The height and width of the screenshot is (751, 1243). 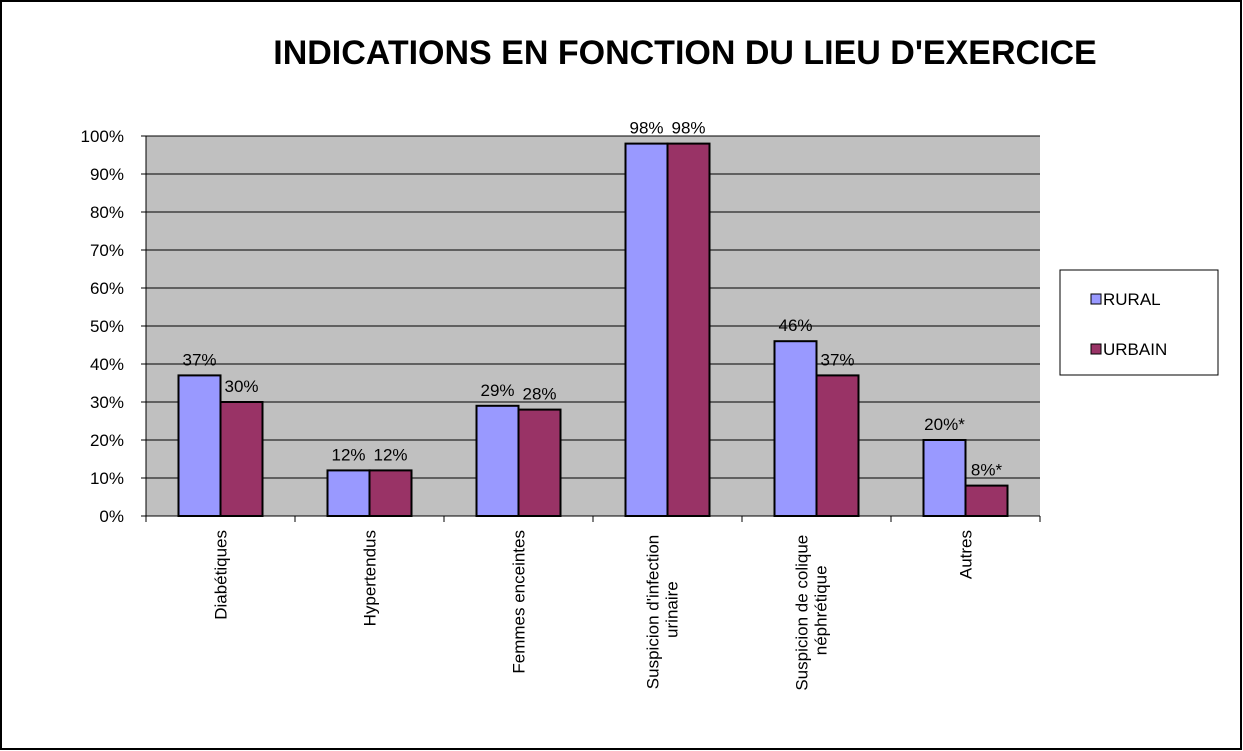 I want to click on x-tick-label: Hypertendus, so click(x=370, y=578).